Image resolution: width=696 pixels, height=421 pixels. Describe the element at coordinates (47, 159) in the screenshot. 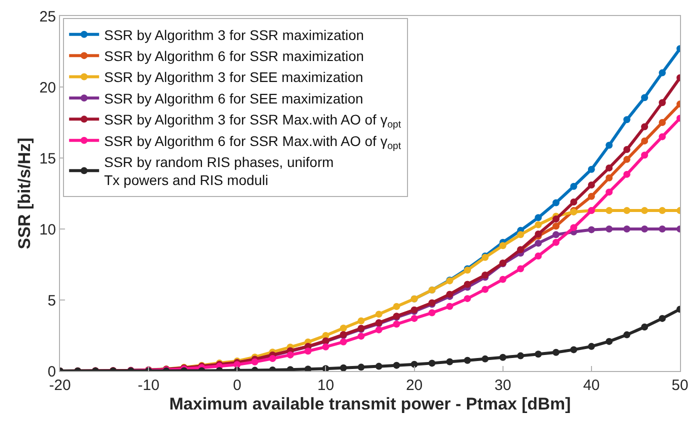

I see `y-tick-label: 15` at that location.